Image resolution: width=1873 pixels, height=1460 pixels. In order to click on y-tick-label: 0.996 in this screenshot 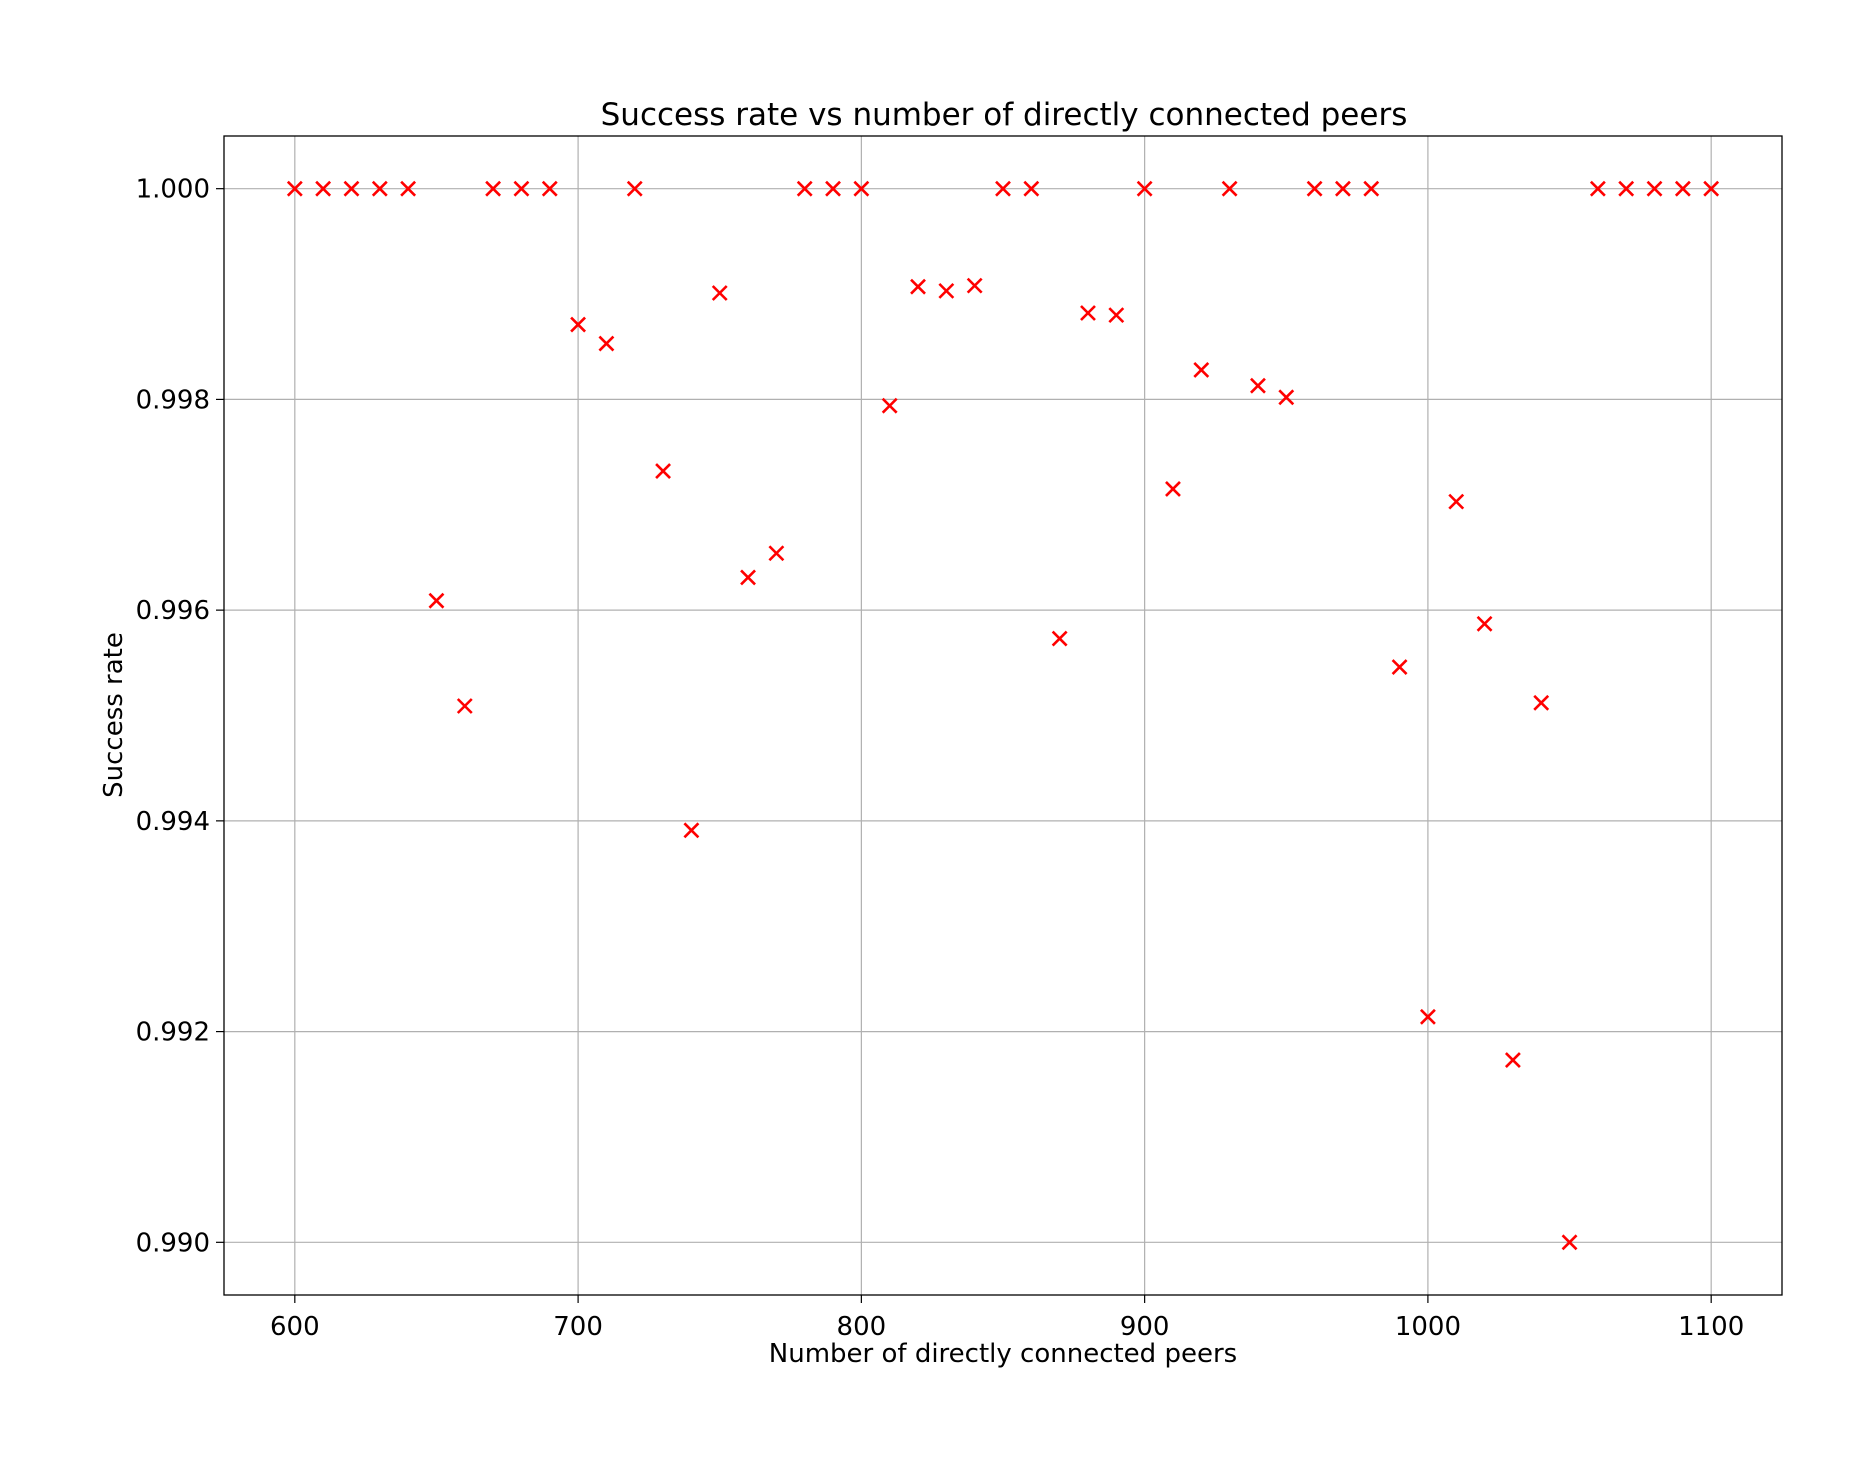, I will do `click(173, 611)`.